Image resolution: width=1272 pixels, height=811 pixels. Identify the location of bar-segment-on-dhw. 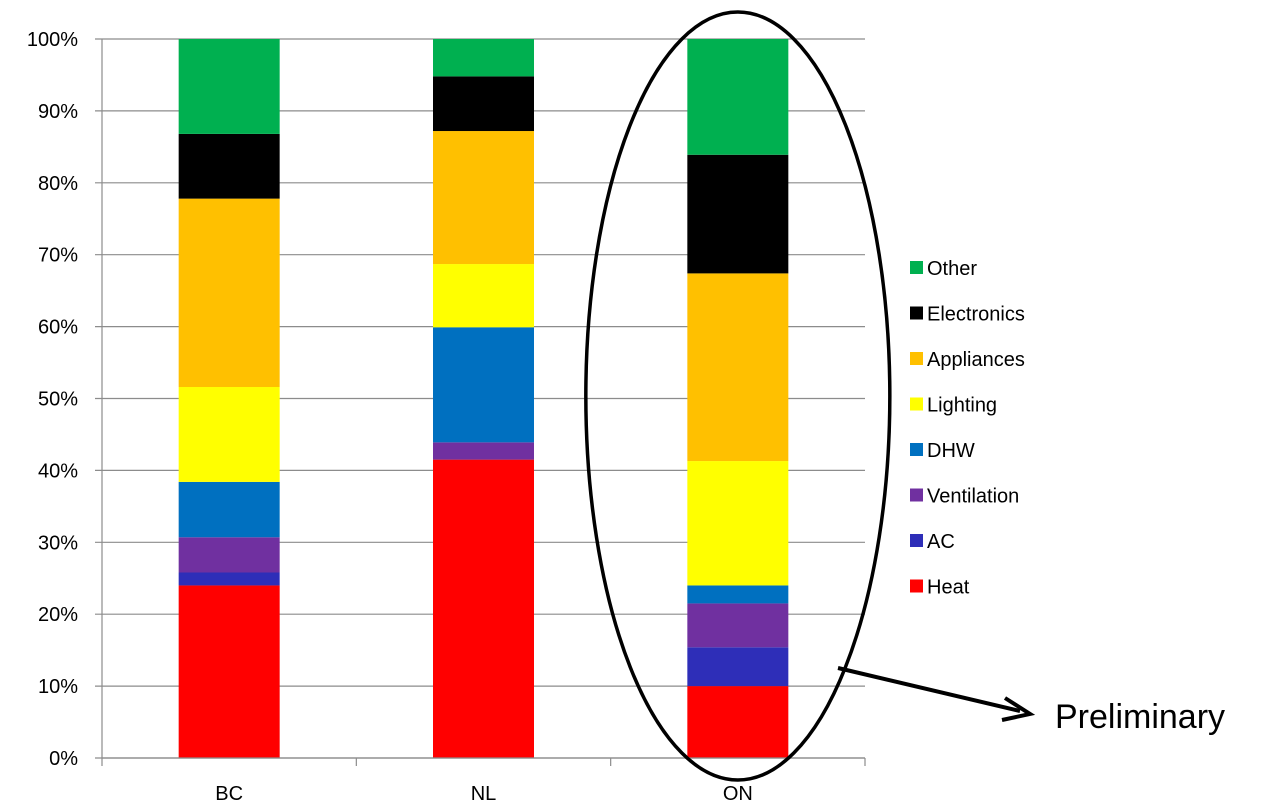
(738, 594).